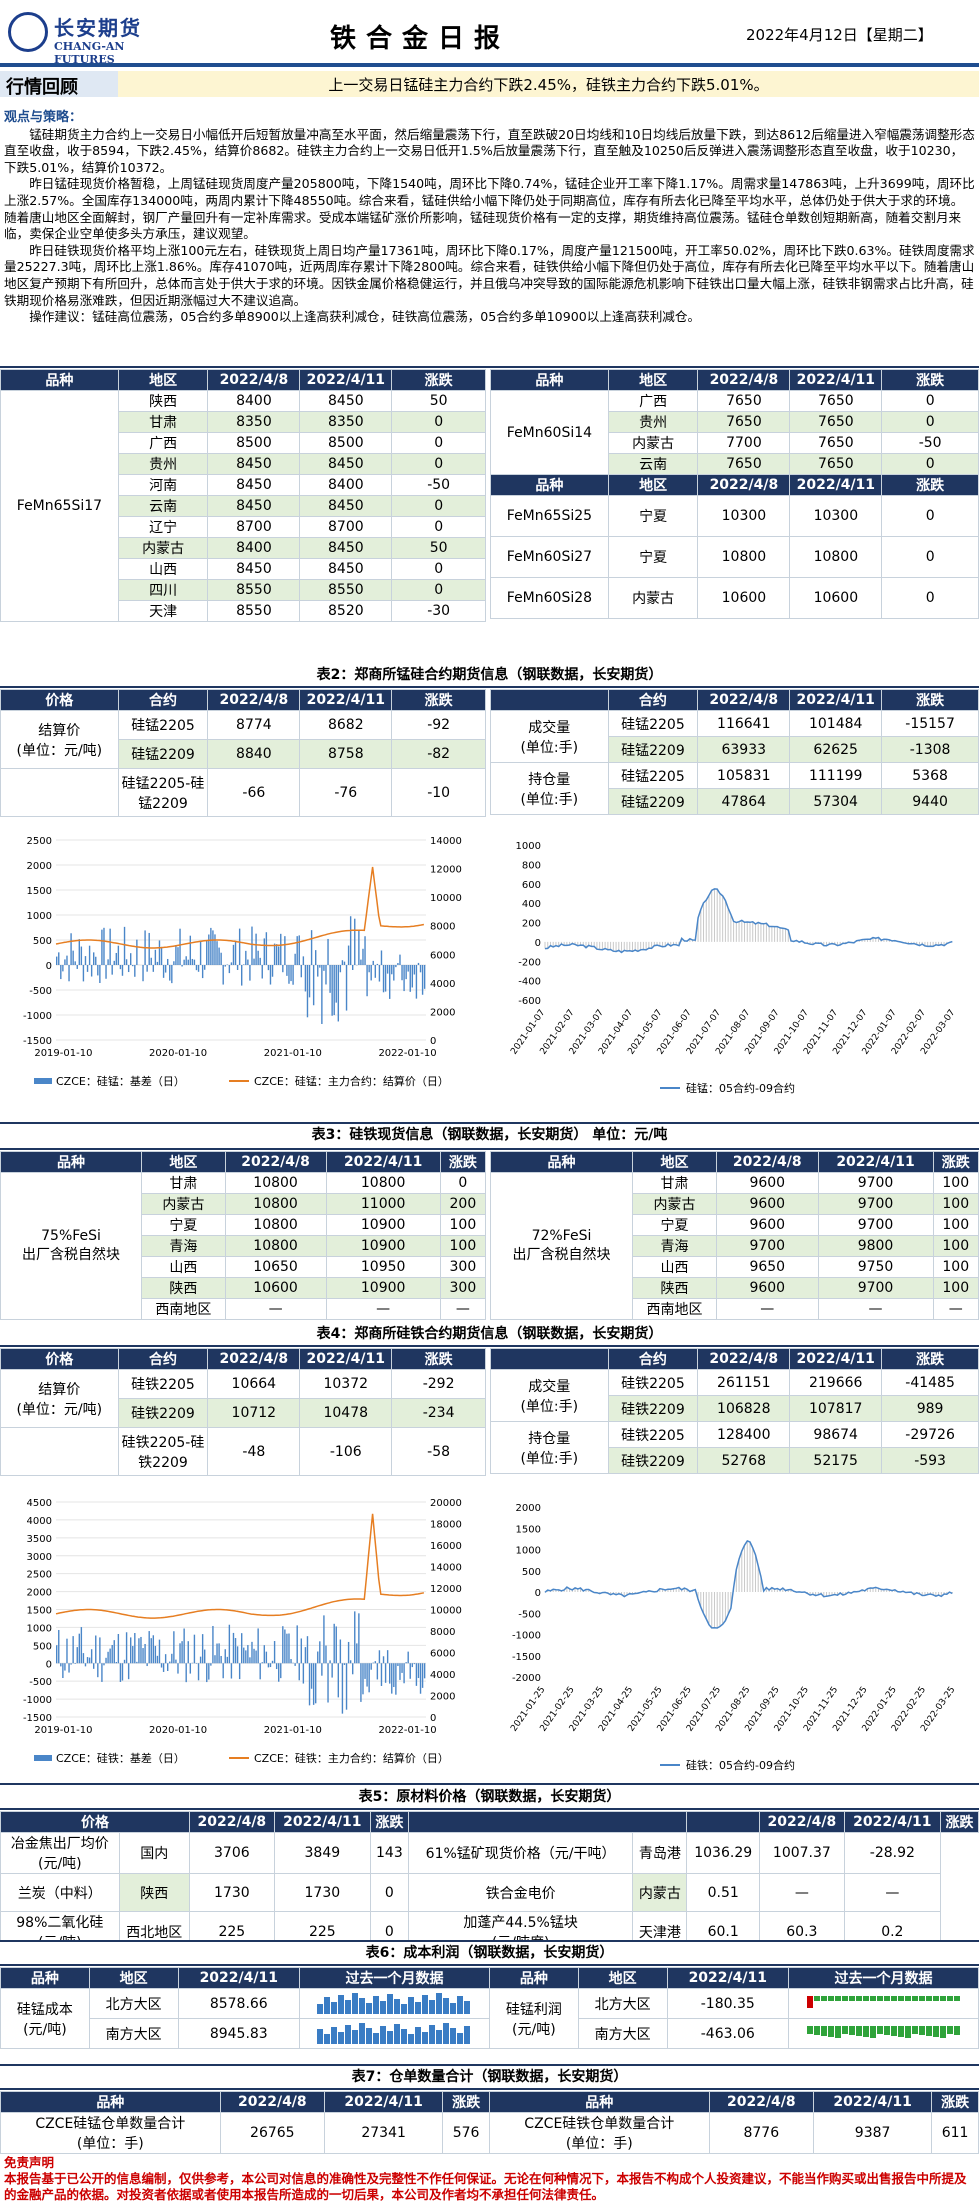  Describe the element at coordinates (735, 464) in the screenshot. I see `table-row: 云南 7650 7650 0` at that location.